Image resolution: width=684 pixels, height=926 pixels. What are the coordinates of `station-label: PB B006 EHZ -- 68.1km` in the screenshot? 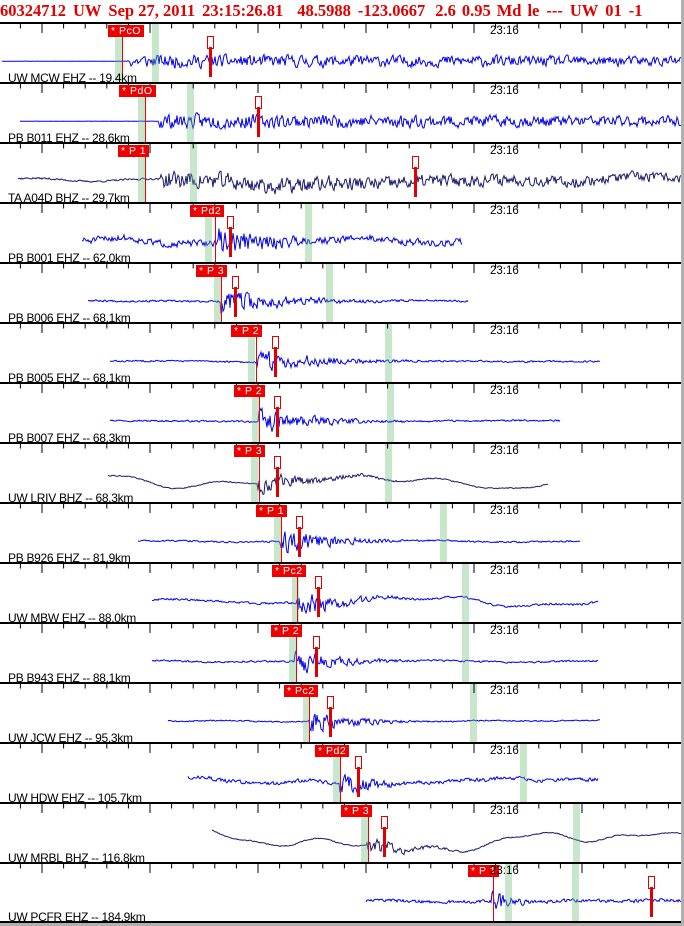 It's located at (69, 316).